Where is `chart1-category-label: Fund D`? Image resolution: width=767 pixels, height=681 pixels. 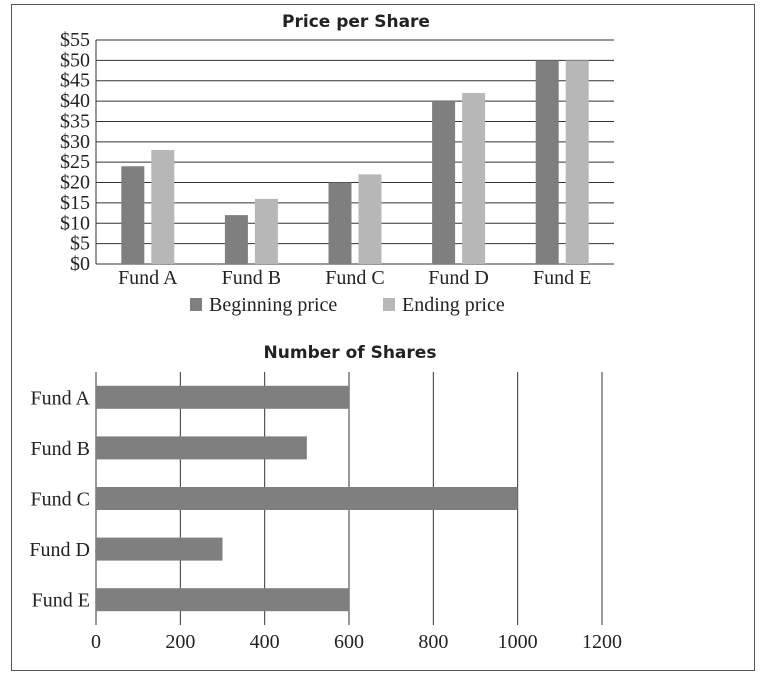 chart1-category-label: Fund D is located at coordinates (458, 278).